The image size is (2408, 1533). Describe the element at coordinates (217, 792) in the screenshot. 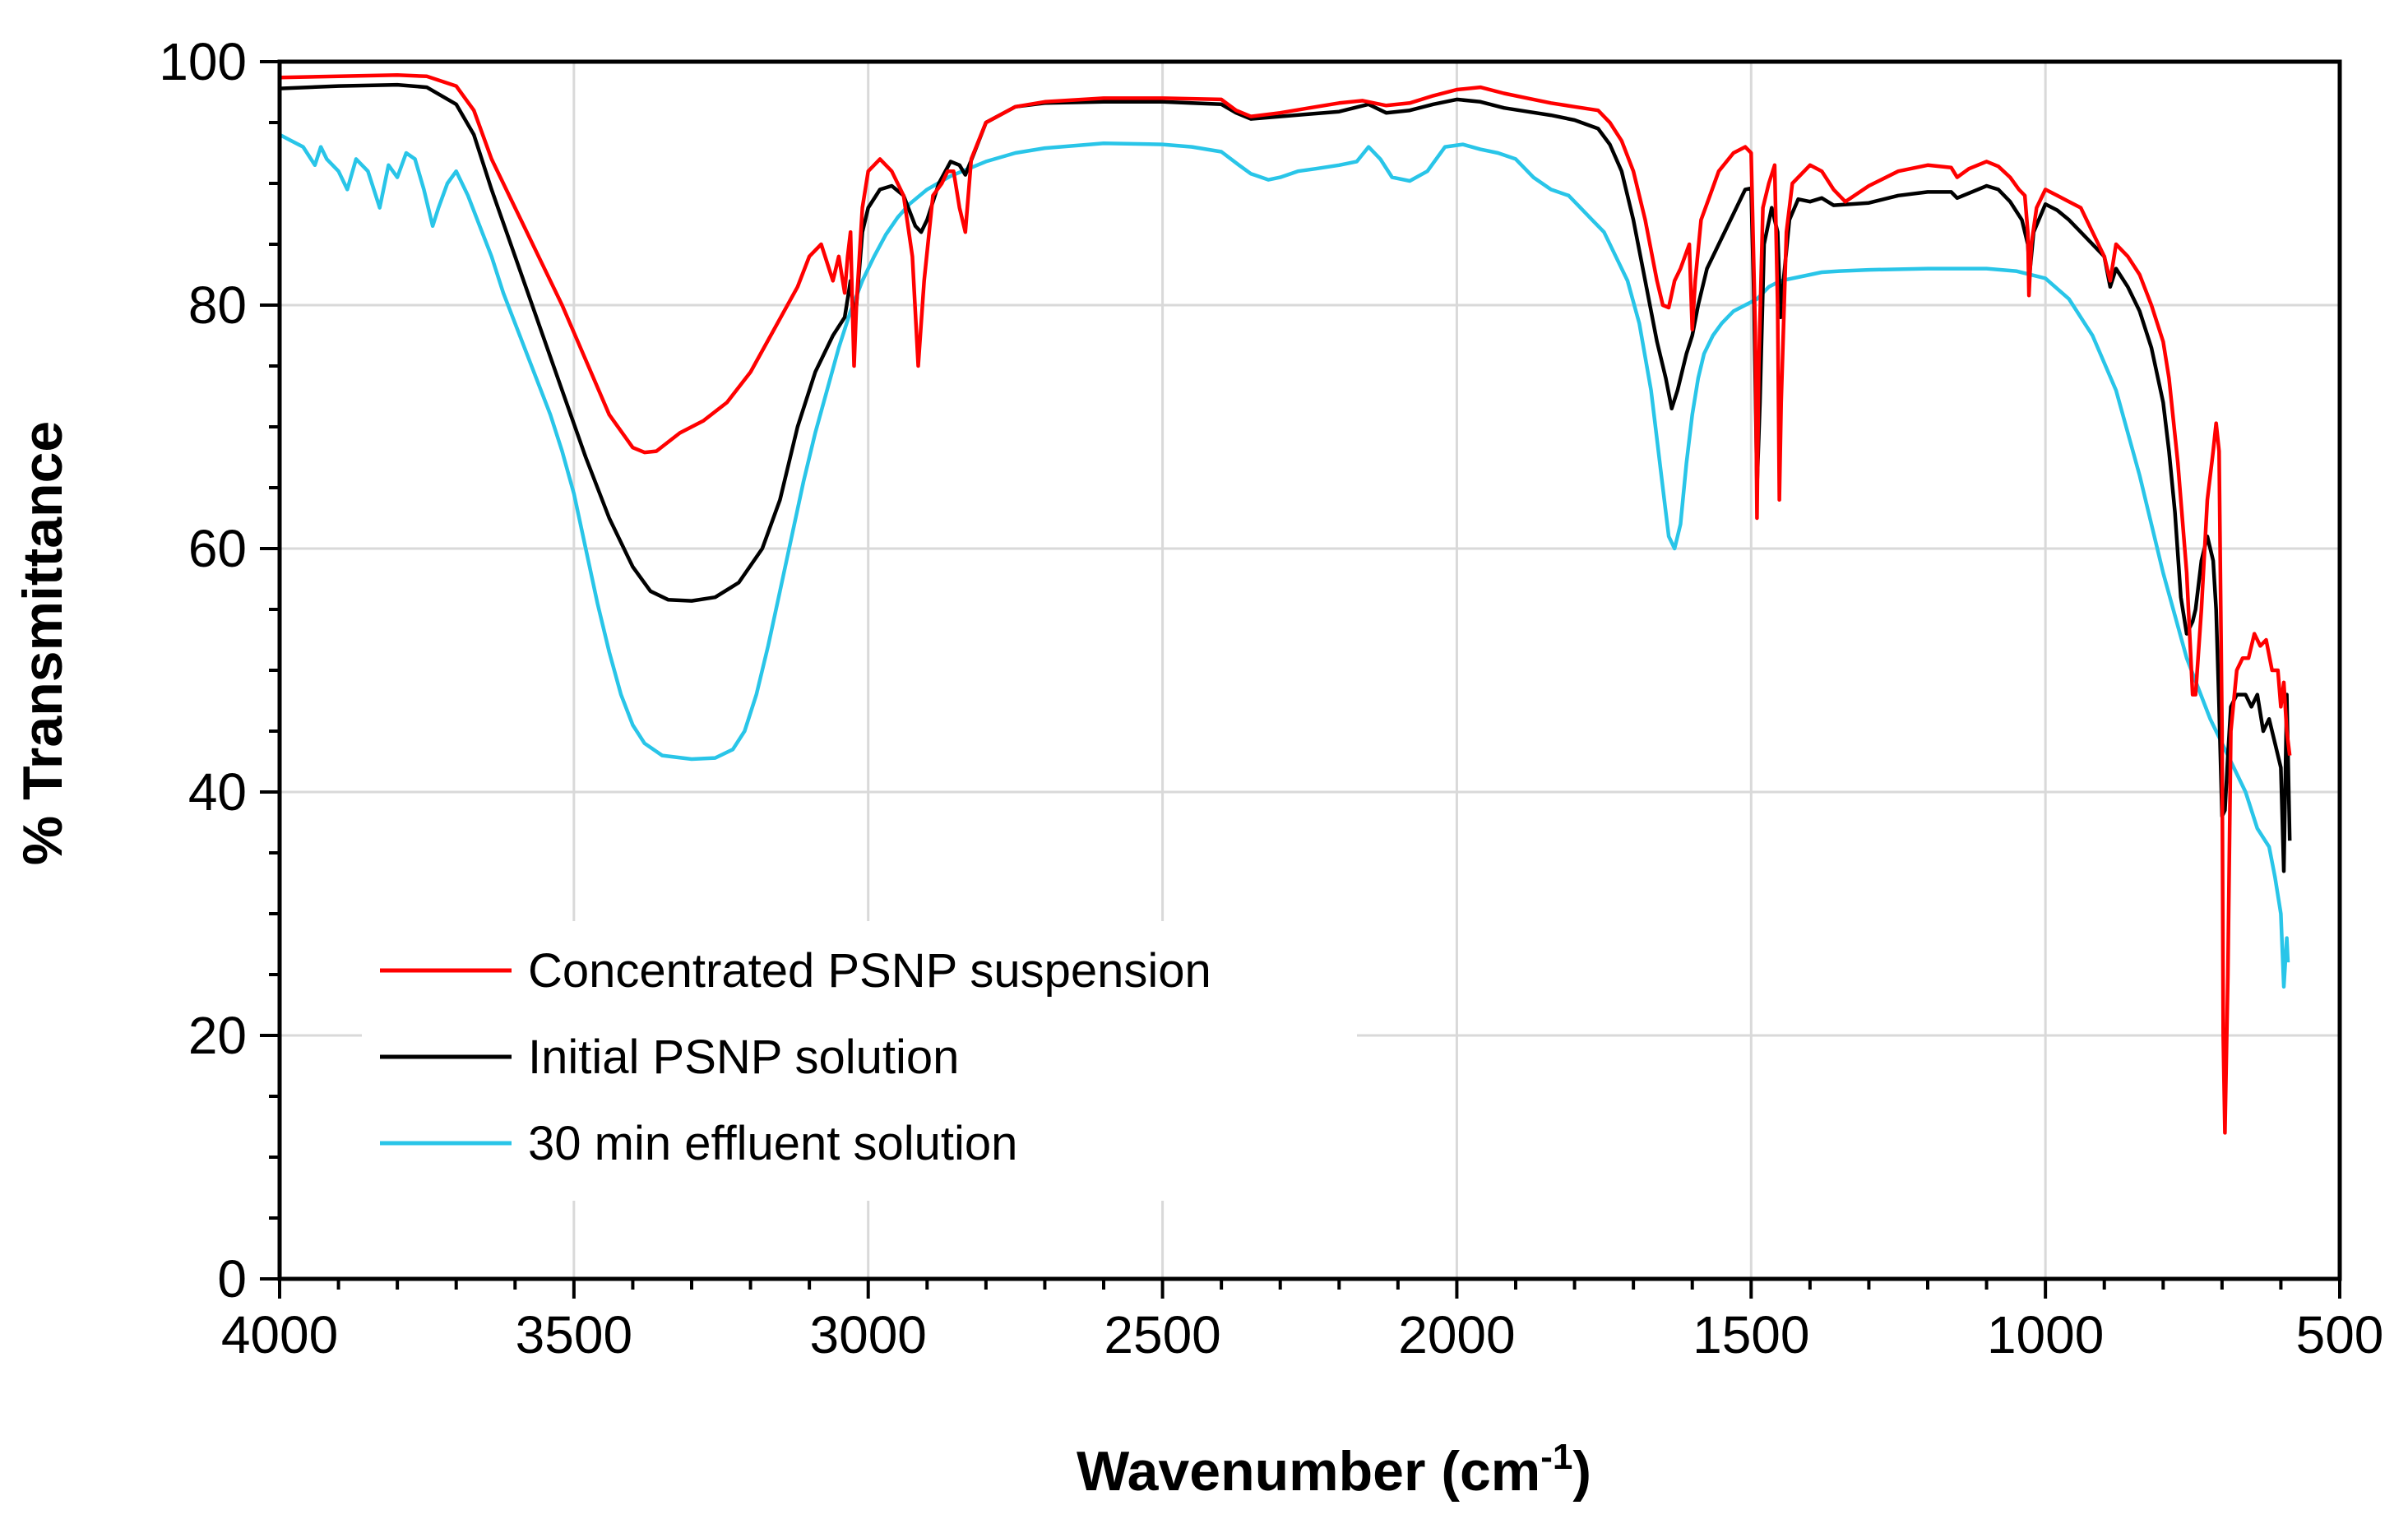

I see `y-tick-label-40: 40` at that location.